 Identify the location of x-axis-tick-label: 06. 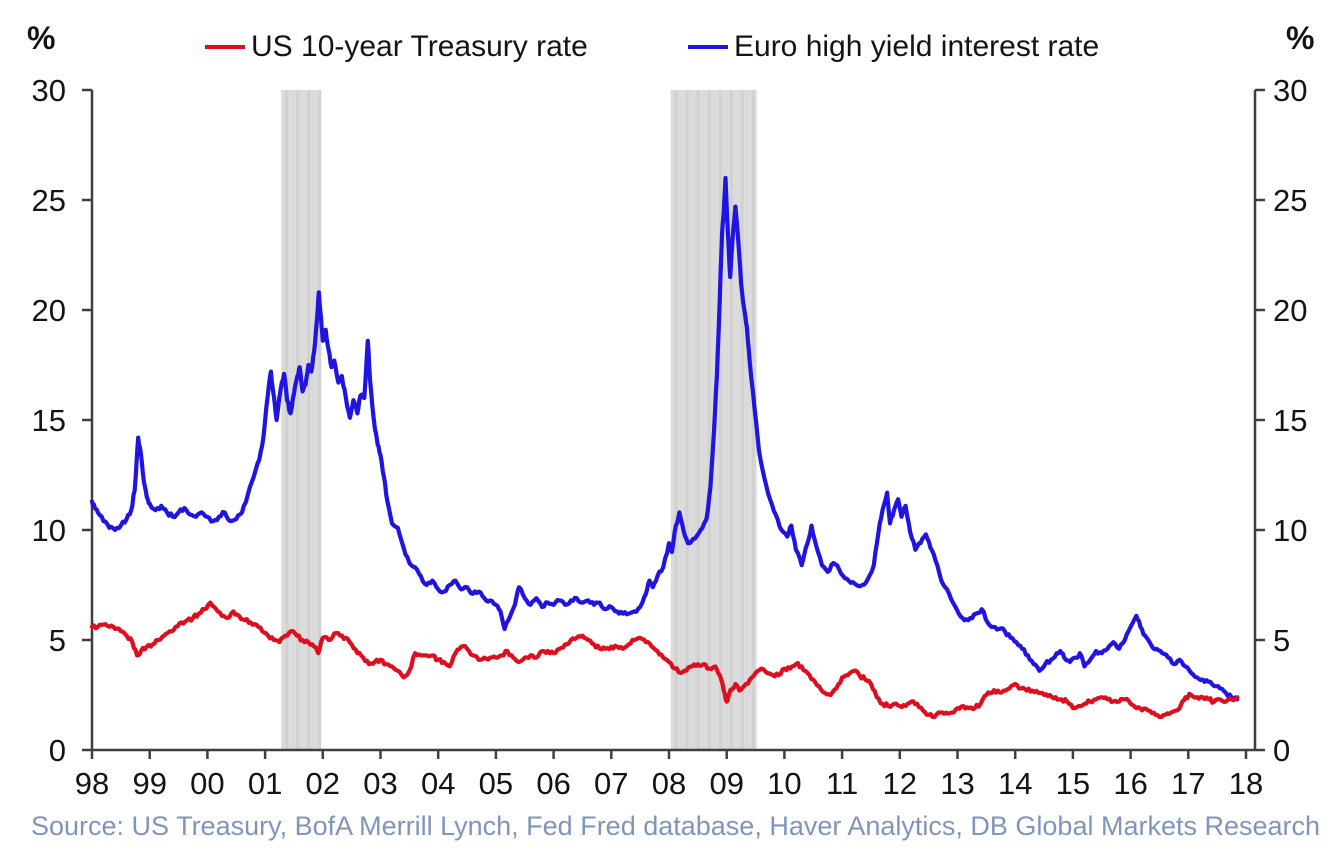
(553, 783).